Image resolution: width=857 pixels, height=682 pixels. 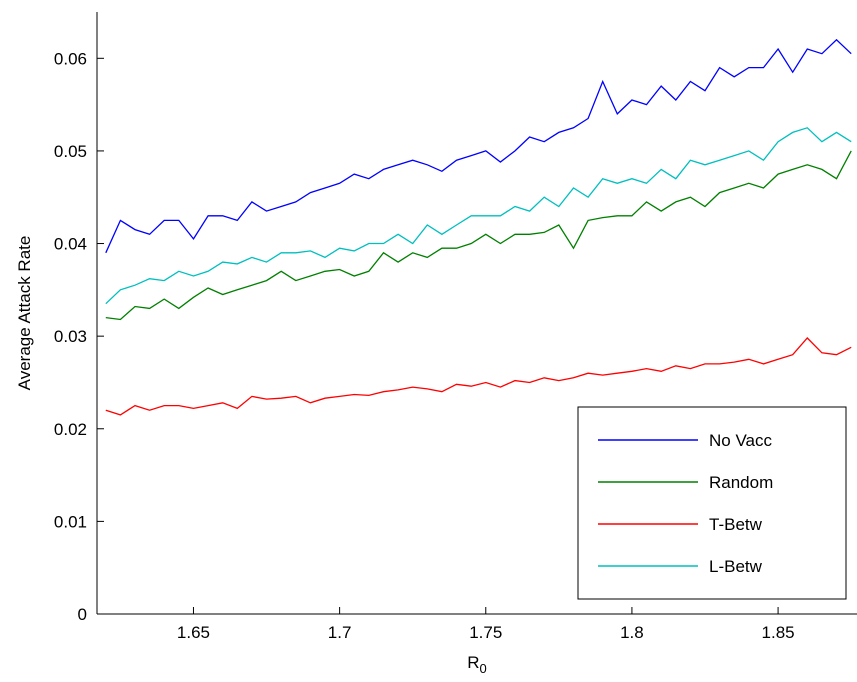 What do you see at coordinates (632, 632) in the screenshot?
I see `x-tick-label: 1.8` at bounding box center [632, 632].